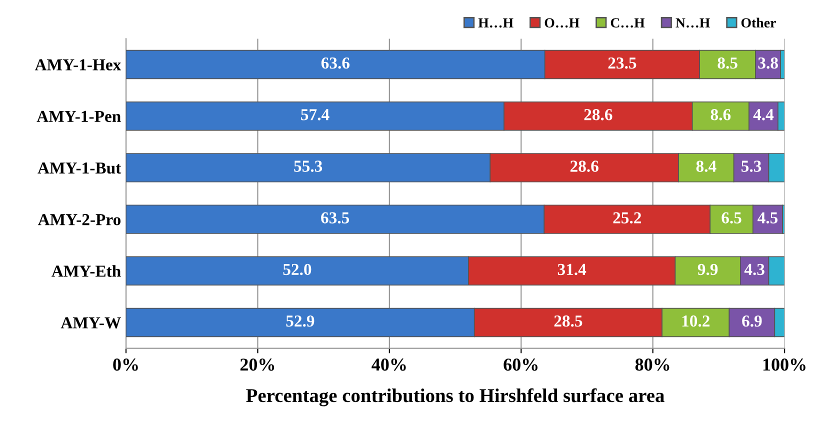 This screenshot has height=430, width=813. I want to click on legend-label: O…H, so click(562, 23).